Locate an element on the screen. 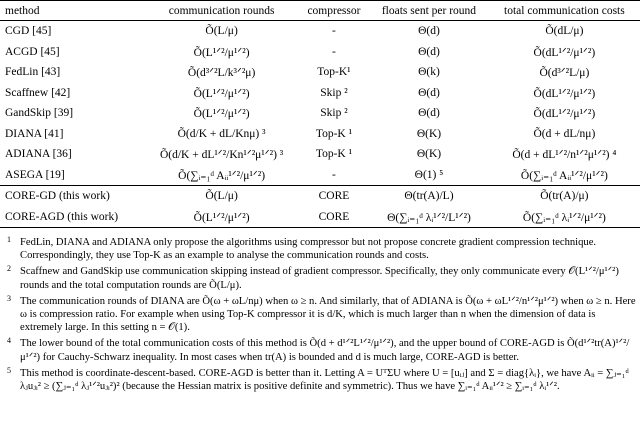 This screenshot has width=640, height=436. header-cell: method is located at coordinates (72, 10).